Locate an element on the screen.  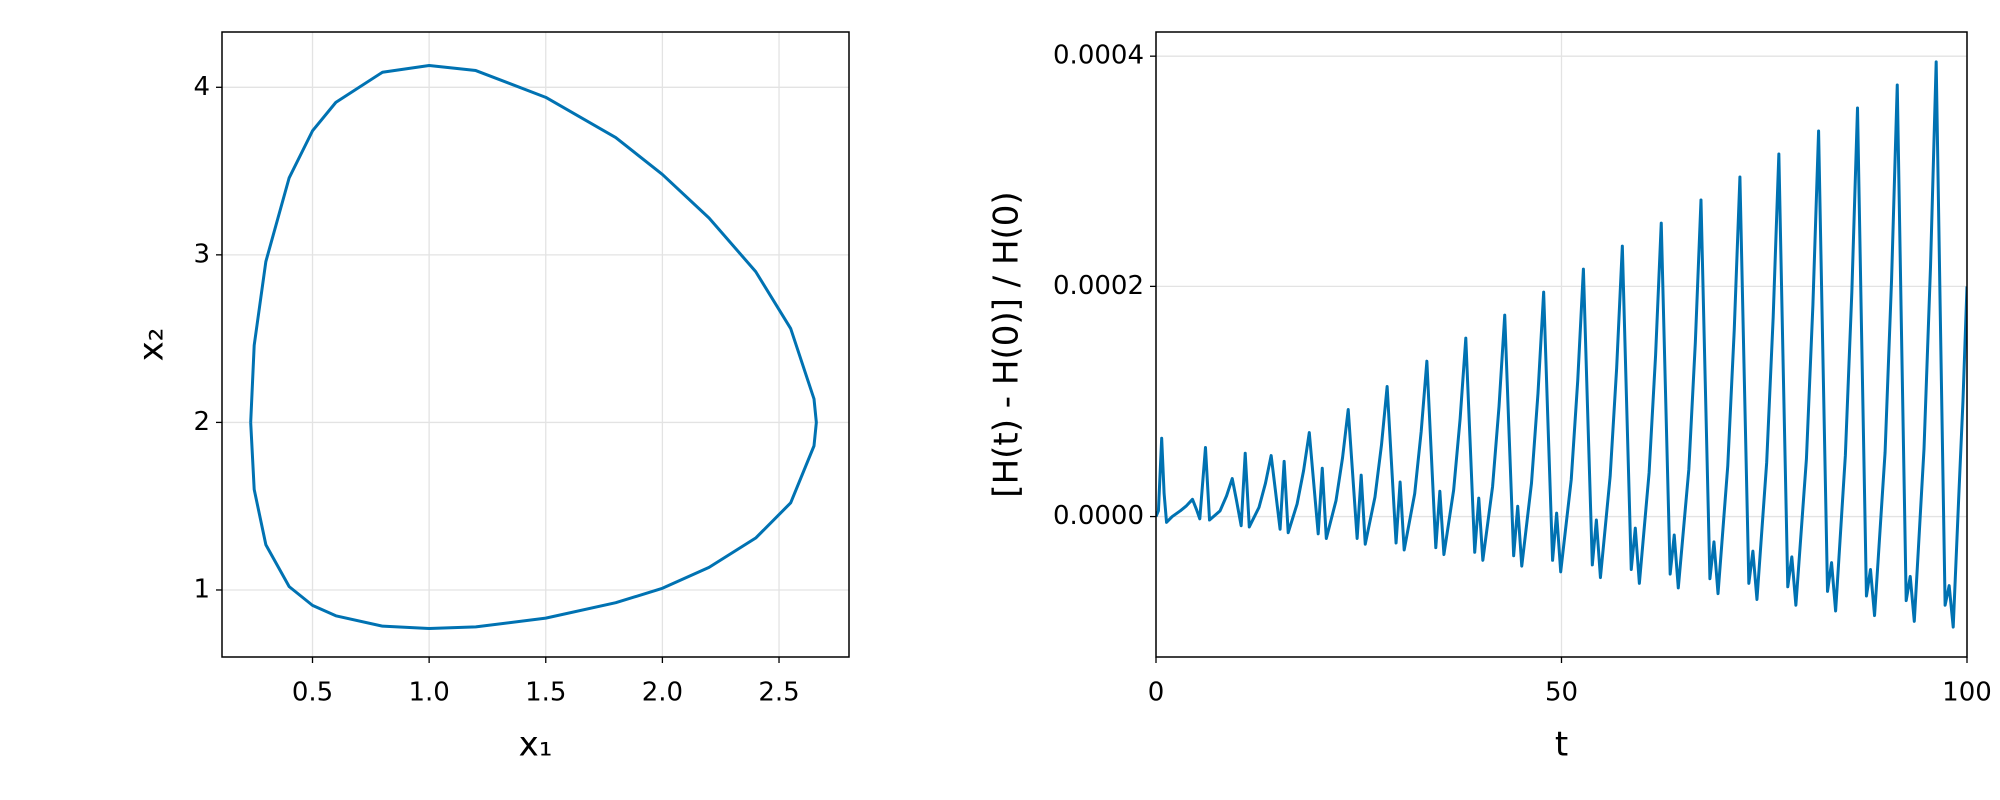
y-tick-label: 0.0004 is located at coordinates (1098, 56).